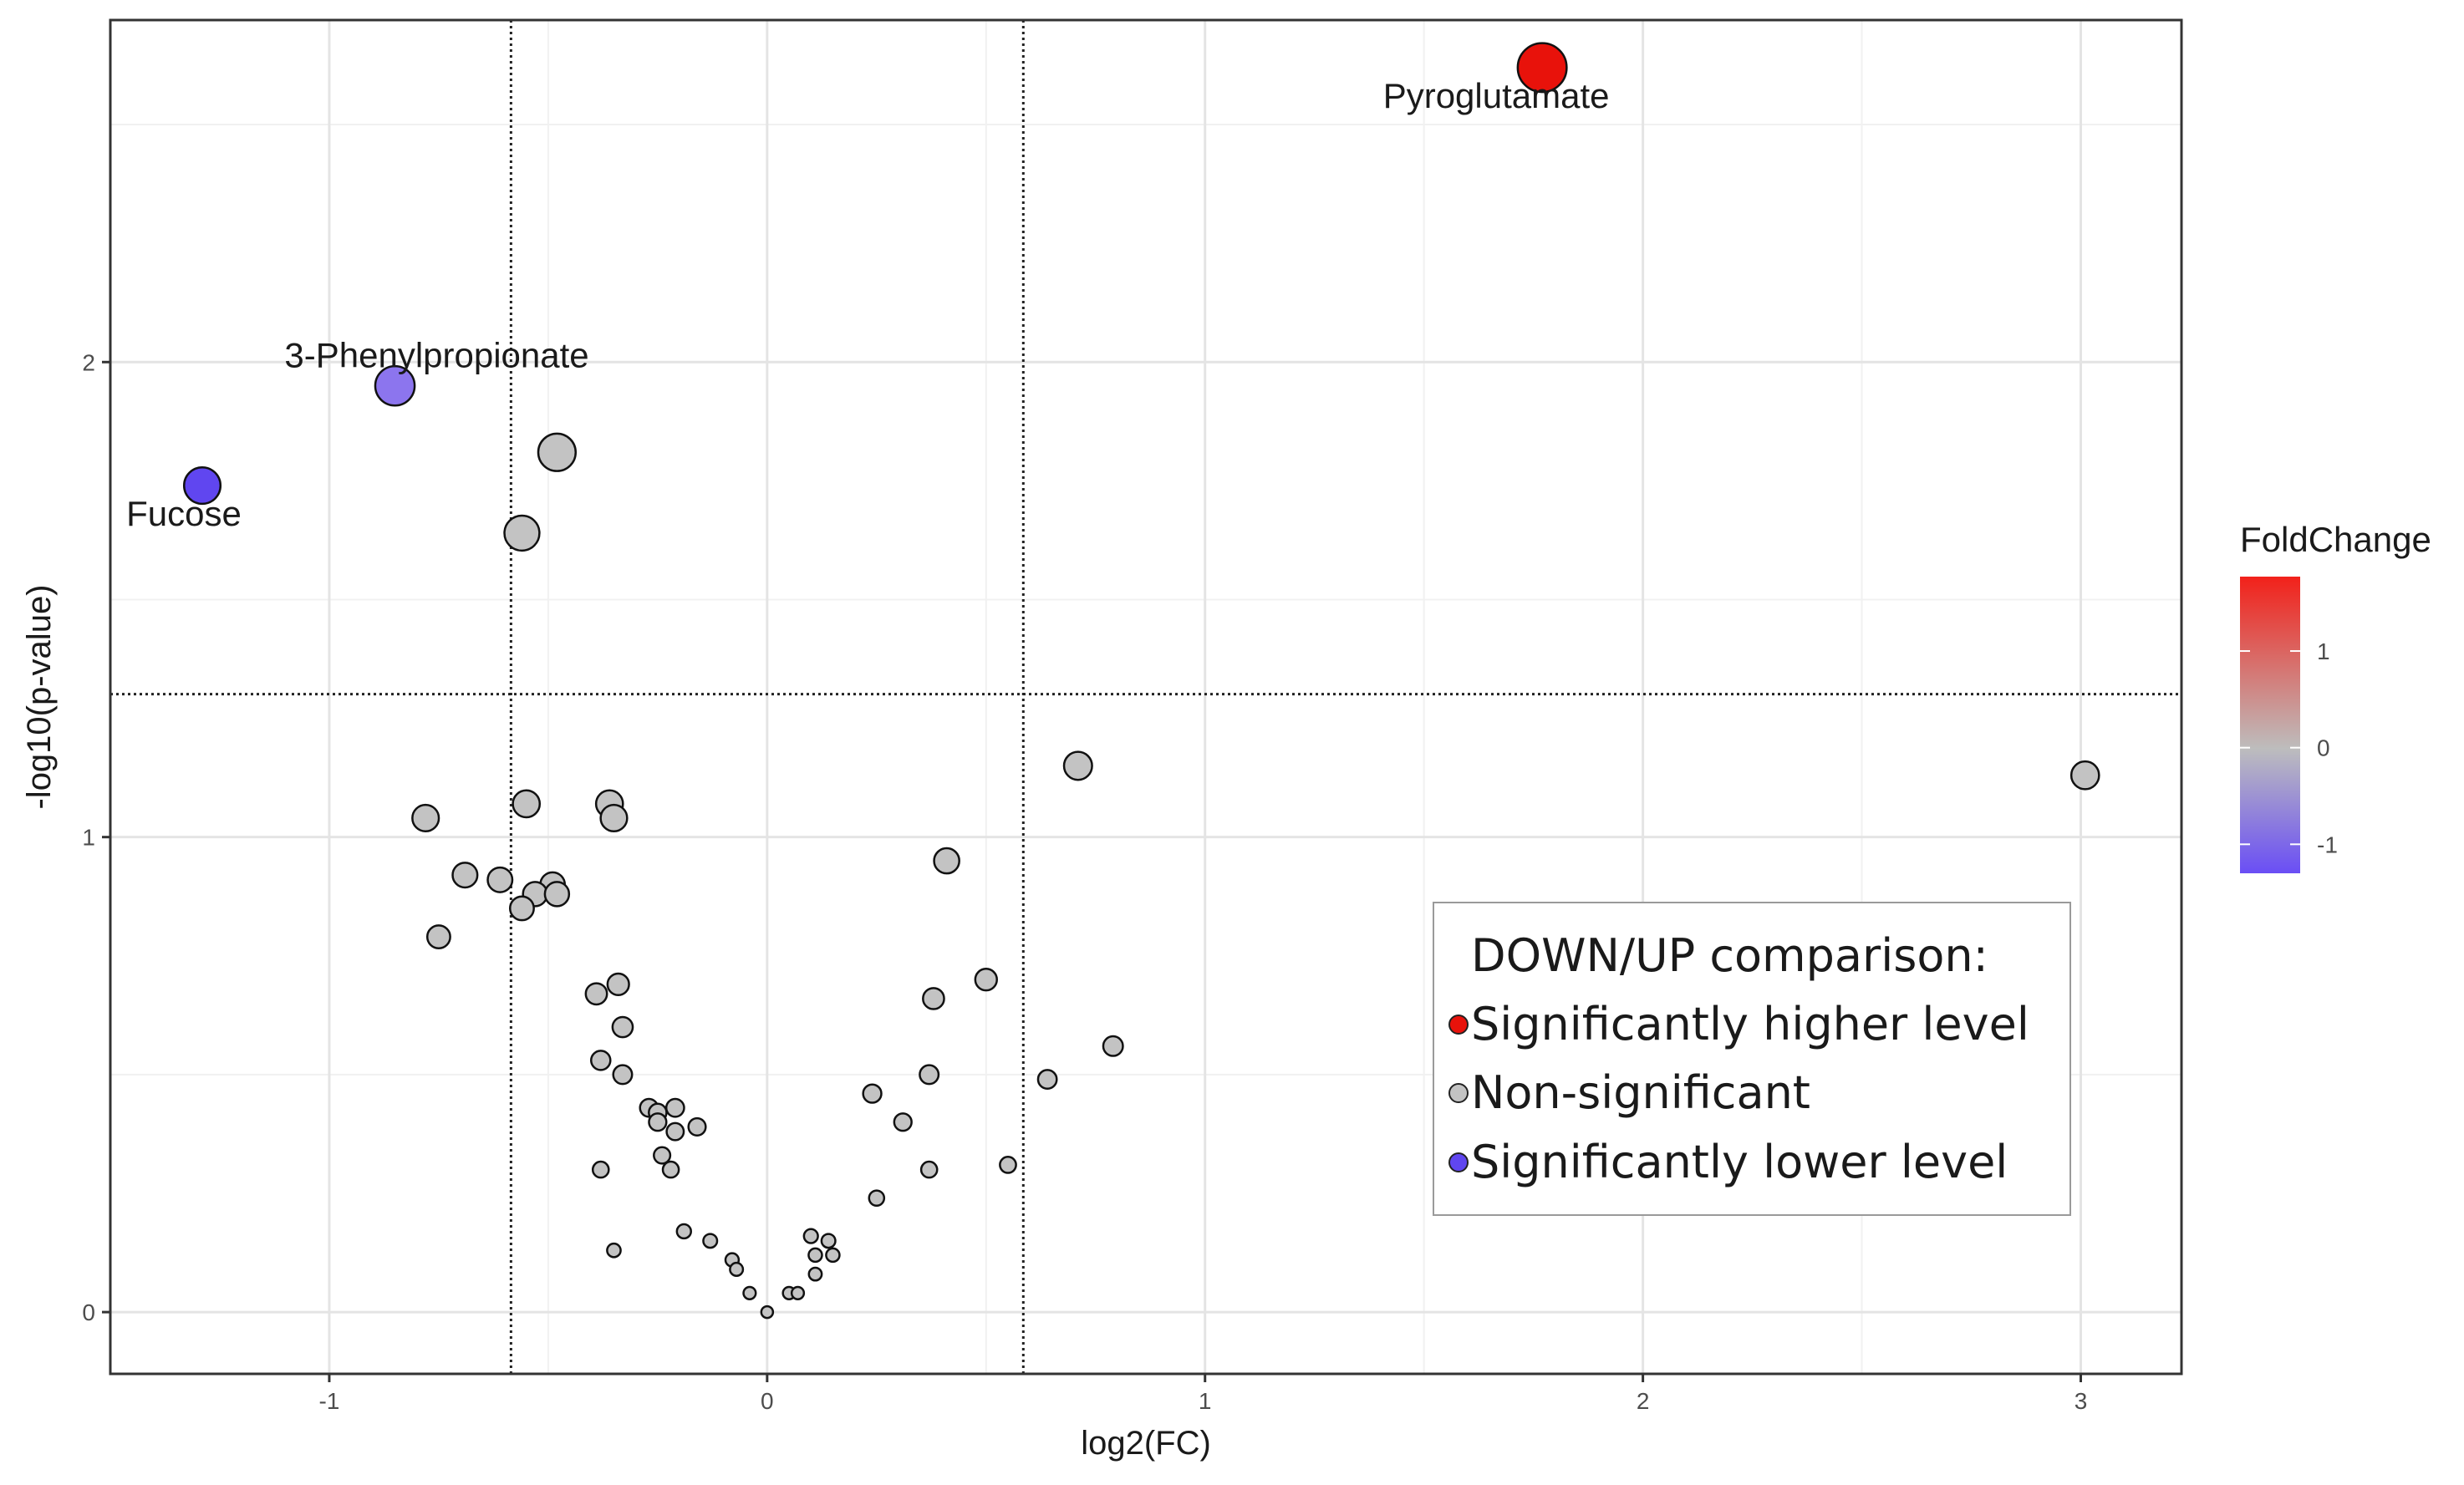 The height and width of the screenshot is (1485, 2464). Describe the element at coordinates (2270, 725) in the screenshot. I see `colorbar-gradient` at that location.